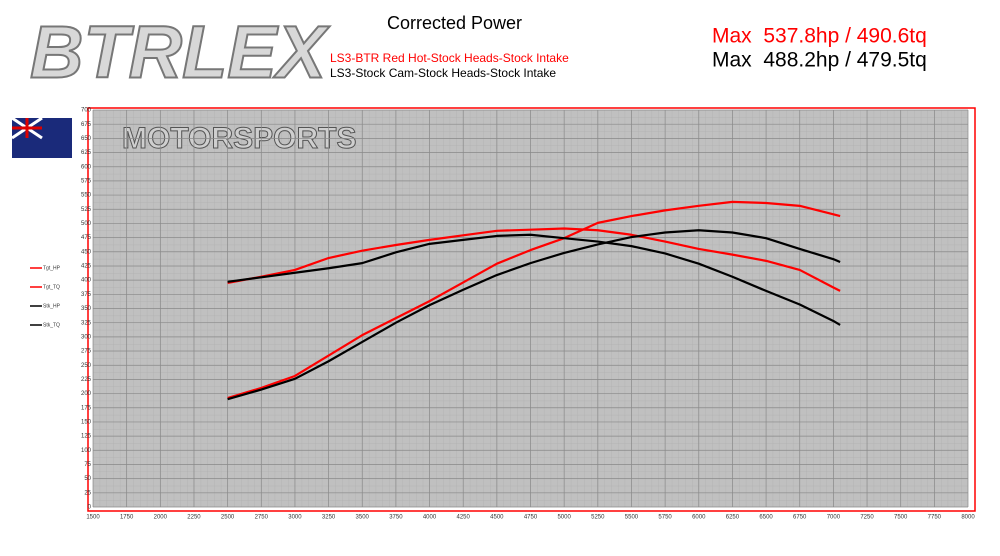  What do you see at coordinates (834, 518) in the screenshot?
I see `x-tick-label: 7000` at bounding box center [834, 518].